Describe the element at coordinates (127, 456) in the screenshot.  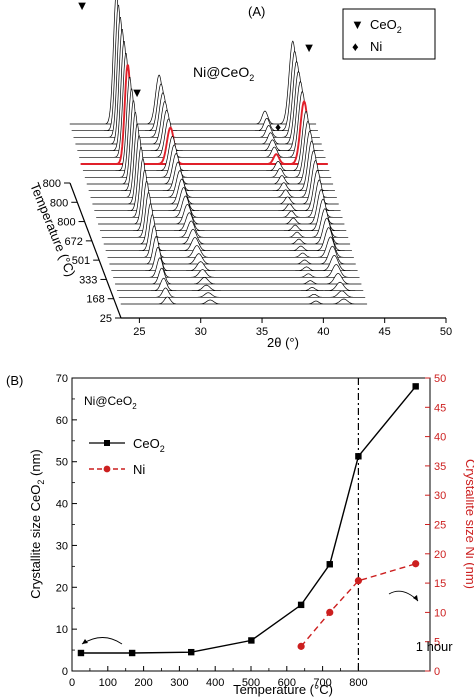
I see `panel-b-legend: CeO2 Ni` at that location.